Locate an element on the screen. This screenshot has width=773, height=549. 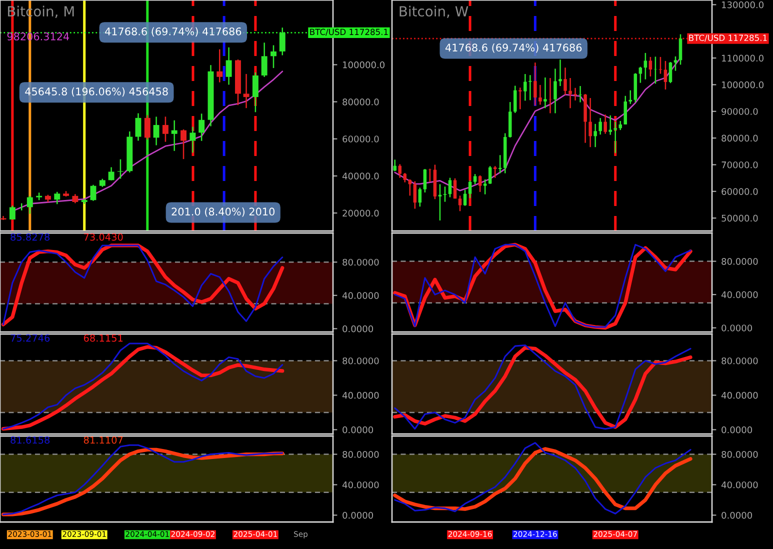
series-label: 73.0430 is located at coordinates (103, 237).